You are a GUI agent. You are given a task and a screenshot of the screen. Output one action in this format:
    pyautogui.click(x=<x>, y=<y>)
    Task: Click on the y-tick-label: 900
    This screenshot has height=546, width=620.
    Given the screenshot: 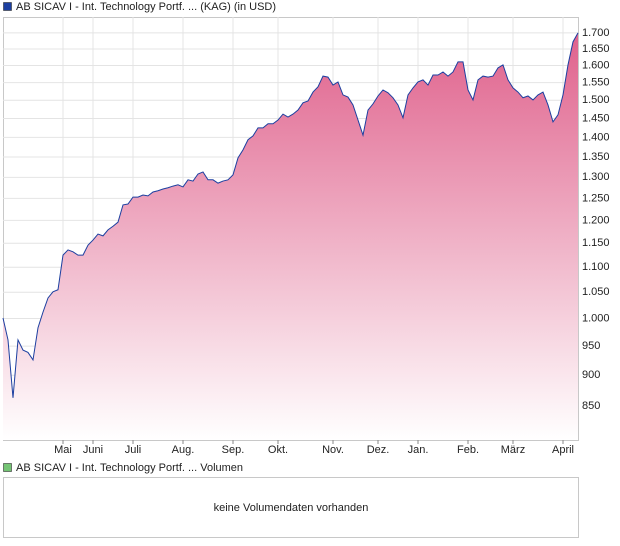 What is the action you would take?
    pyautogui.click(x=591, y=375)
    